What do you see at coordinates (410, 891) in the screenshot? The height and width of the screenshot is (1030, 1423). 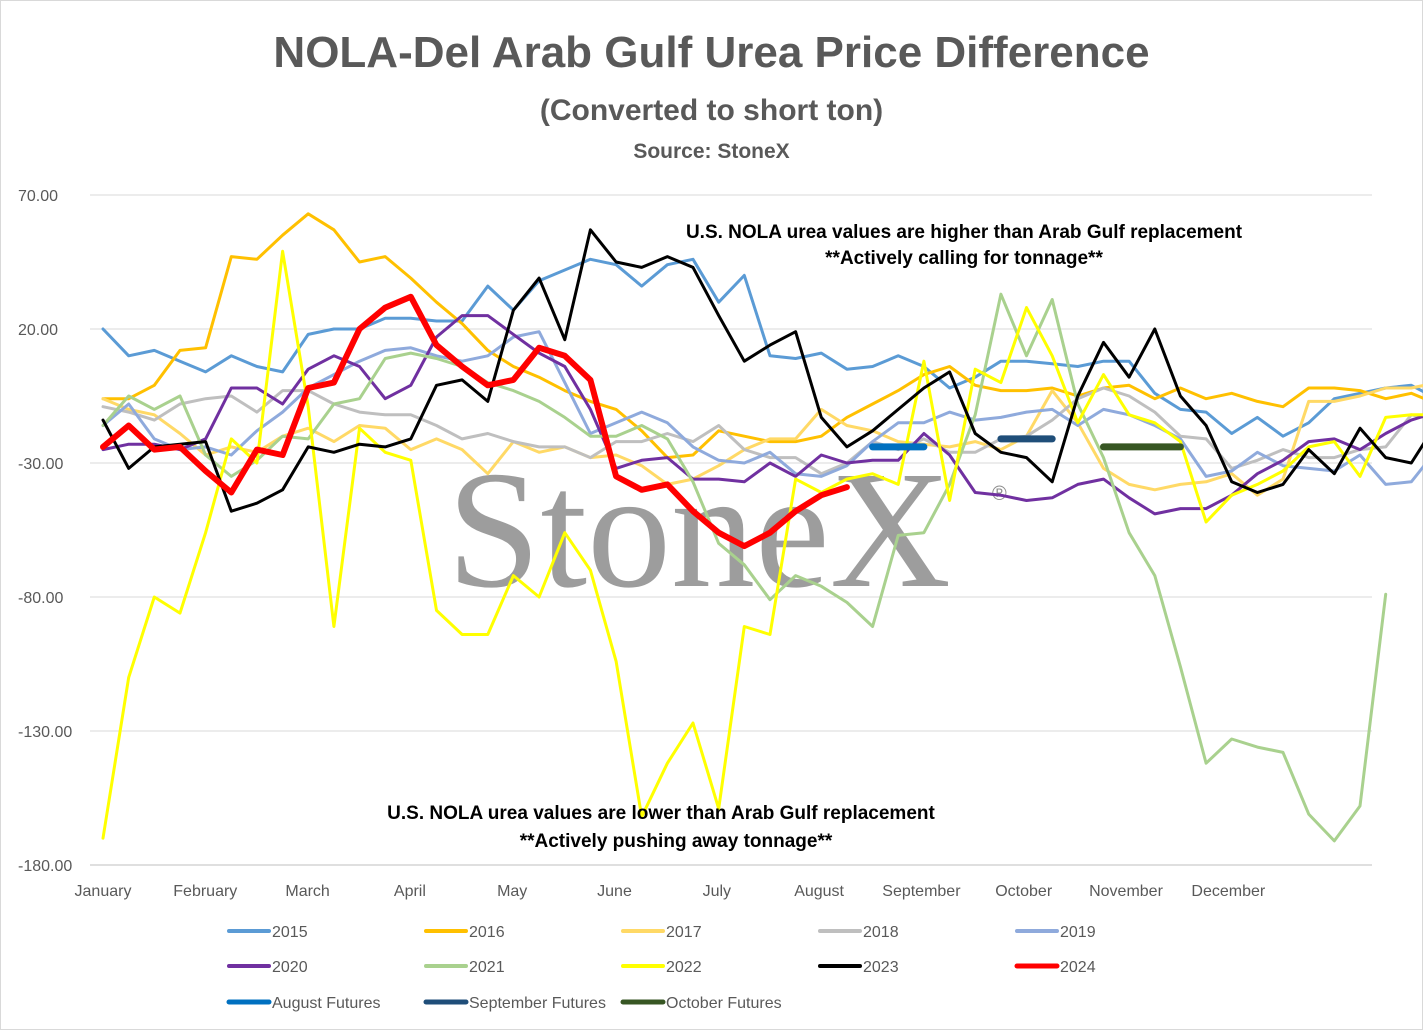 I see `x-month-label: April` at bounding box center [410, 891].